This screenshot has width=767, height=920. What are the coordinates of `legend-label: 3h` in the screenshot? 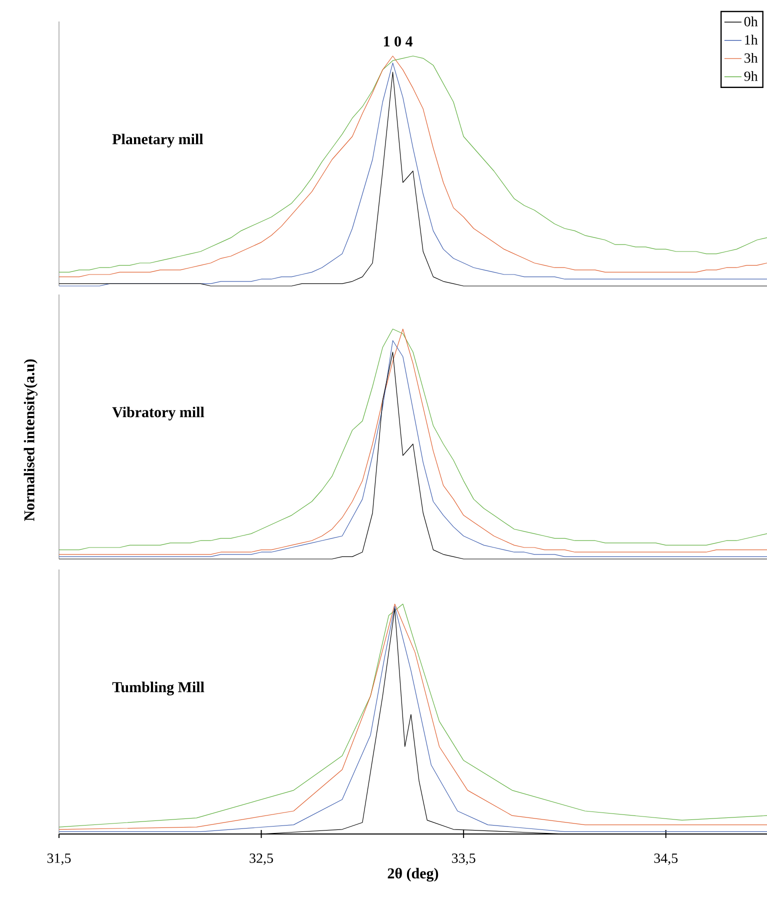 It's located at (751, 57).